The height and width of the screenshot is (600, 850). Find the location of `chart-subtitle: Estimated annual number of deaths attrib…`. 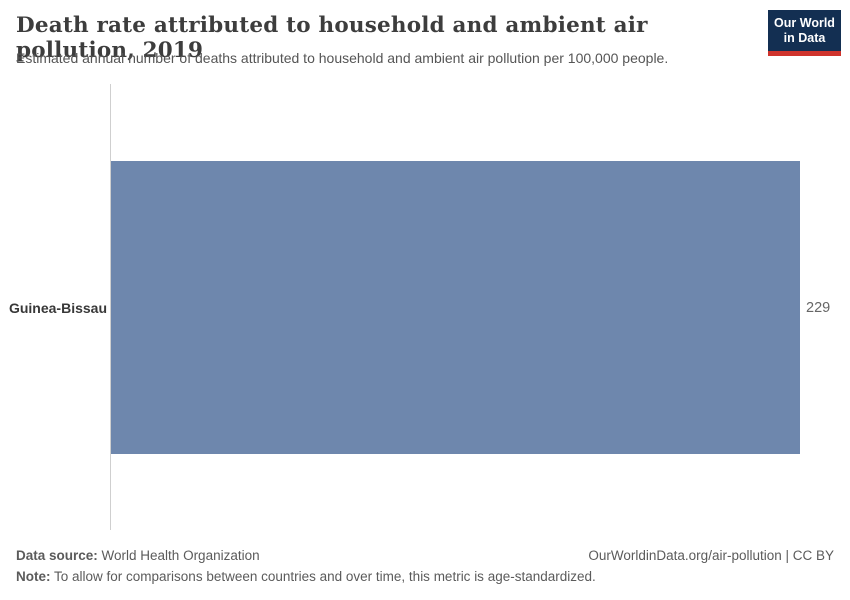

chart-subtitle: Estimated annual number of deaths attrib… is located at coordinates (342, 58).